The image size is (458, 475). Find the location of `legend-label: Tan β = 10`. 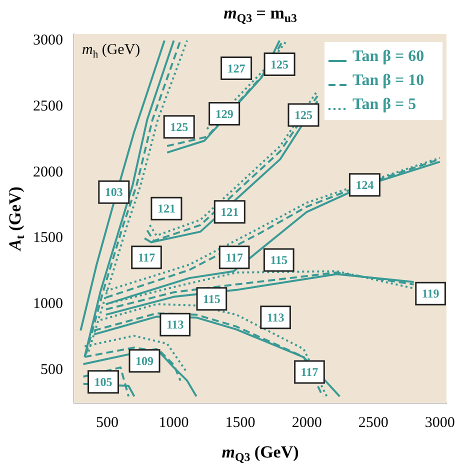

legend-label: Tan β = 10 is located at coordinates (388, 81).